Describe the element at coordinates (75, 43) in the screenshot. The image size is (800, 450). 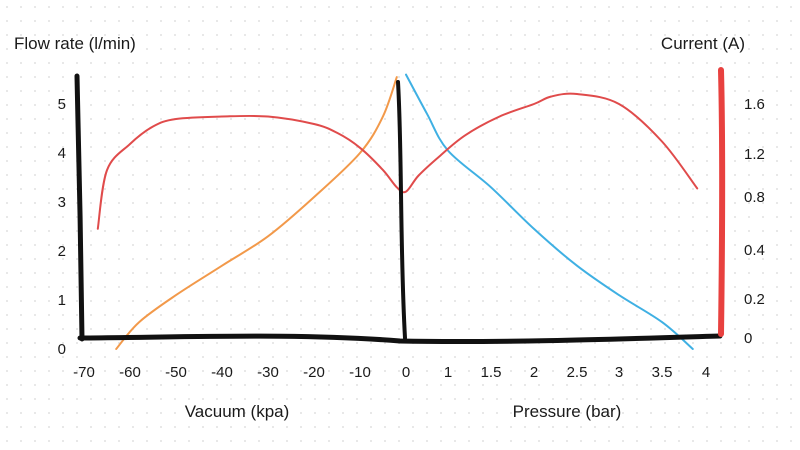
I see `left-axis-title: Flow rate (l/min)` at that location.